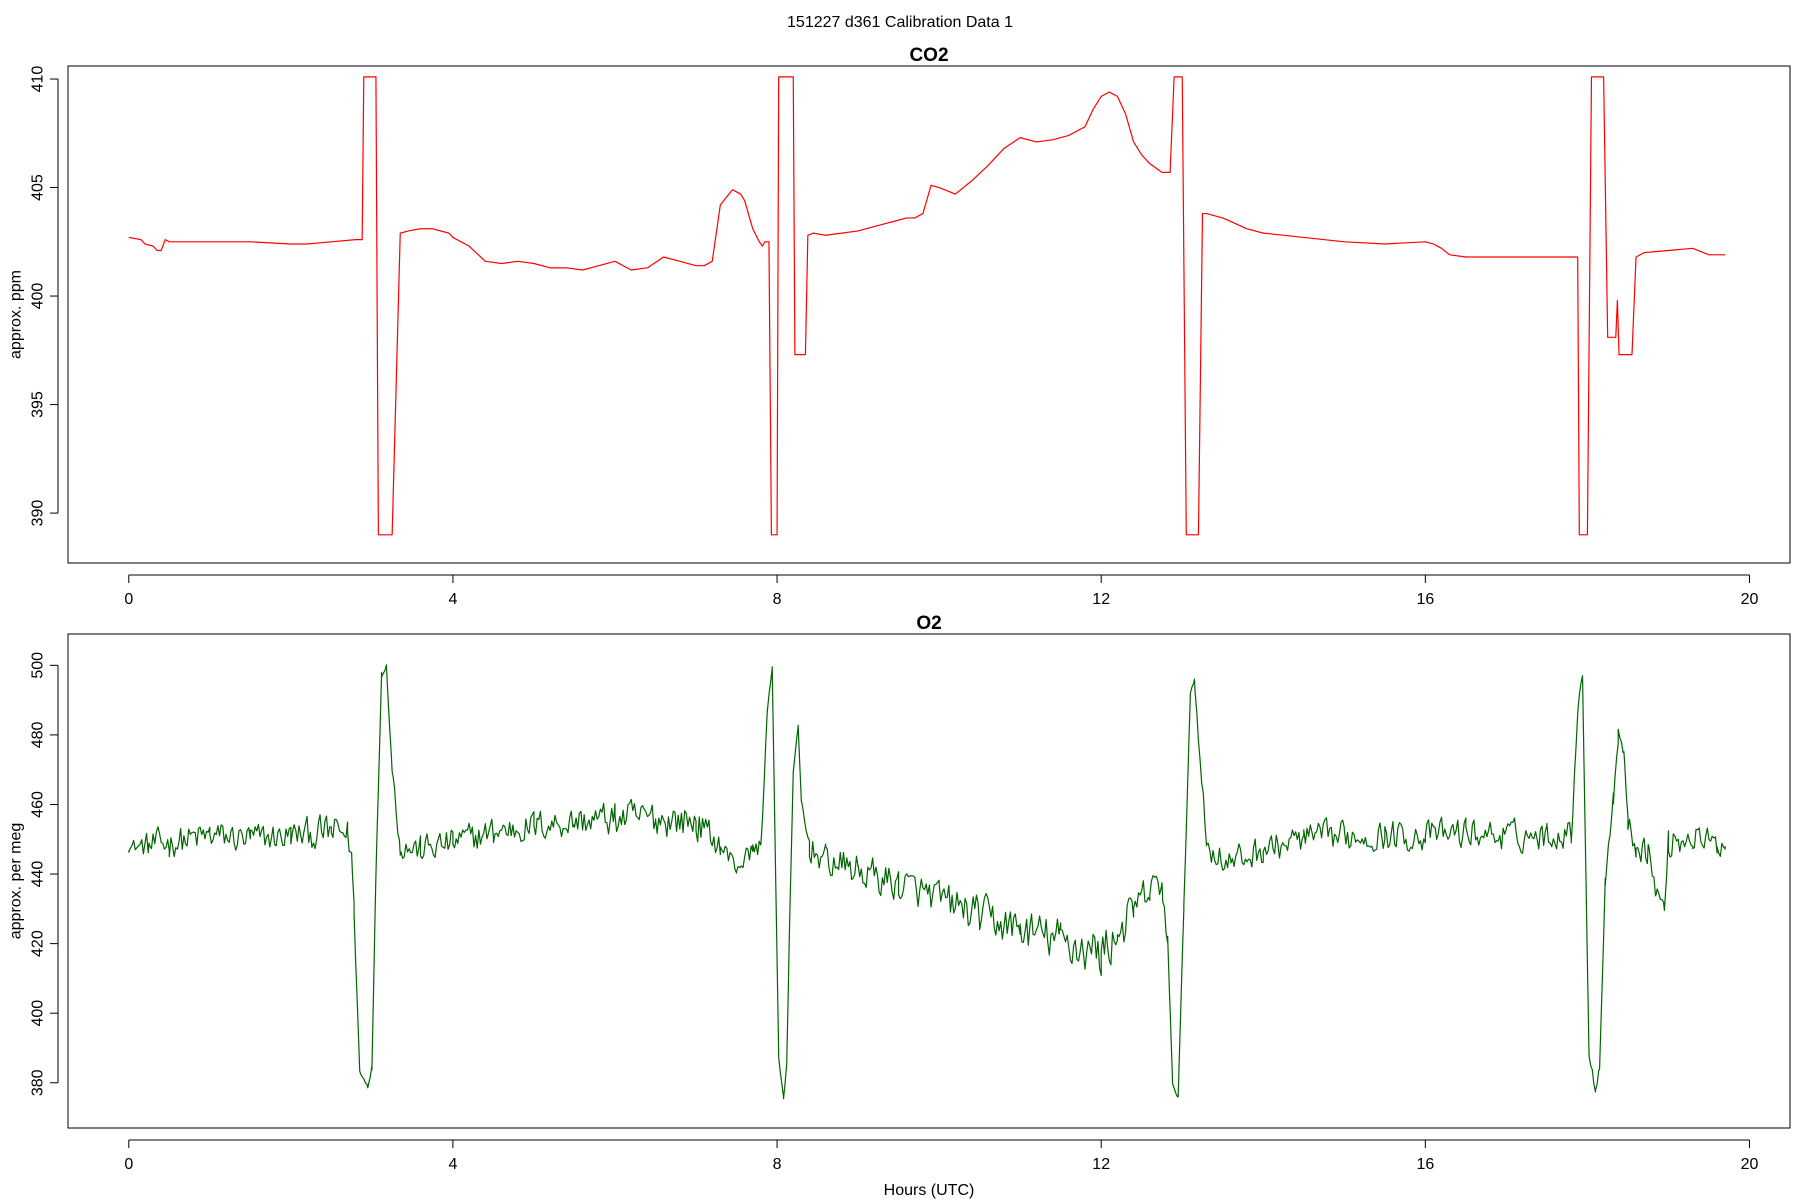 Image resolution: width=1800 pixels, height=1200 pixels. Describe the element at coordinates (38, 943) in the screenshot. I see `y-tick-label: 420` at that location.